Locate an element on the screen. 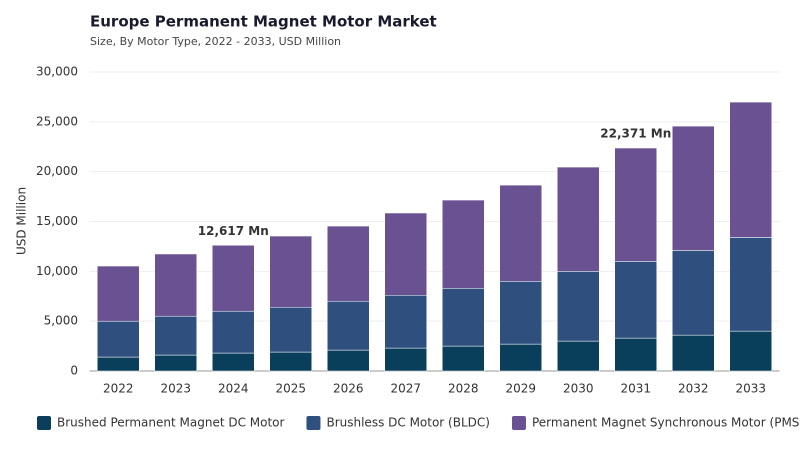 The image size is (800, 450). y-tick-label: 5,000 is located at coordinates (61, 321).